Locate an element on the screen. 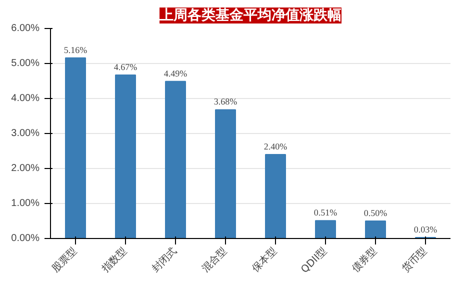  data-label: 4.49% is located at coordinates (176, 73).